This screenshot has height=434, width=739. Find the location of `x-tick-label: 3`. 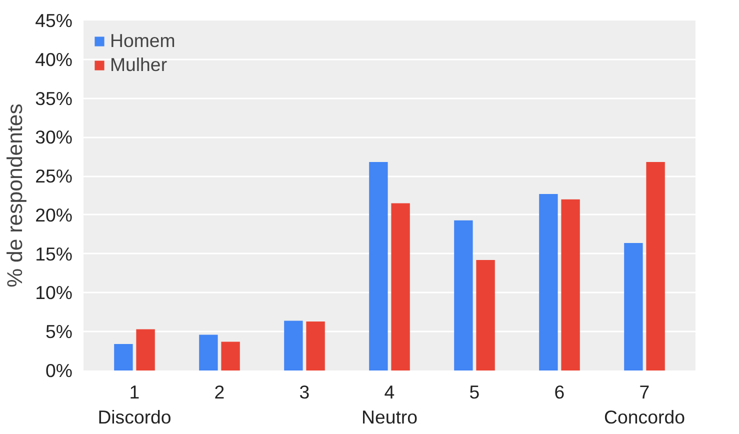

x-tick-label: 3 is located at coordinates (304, 392).